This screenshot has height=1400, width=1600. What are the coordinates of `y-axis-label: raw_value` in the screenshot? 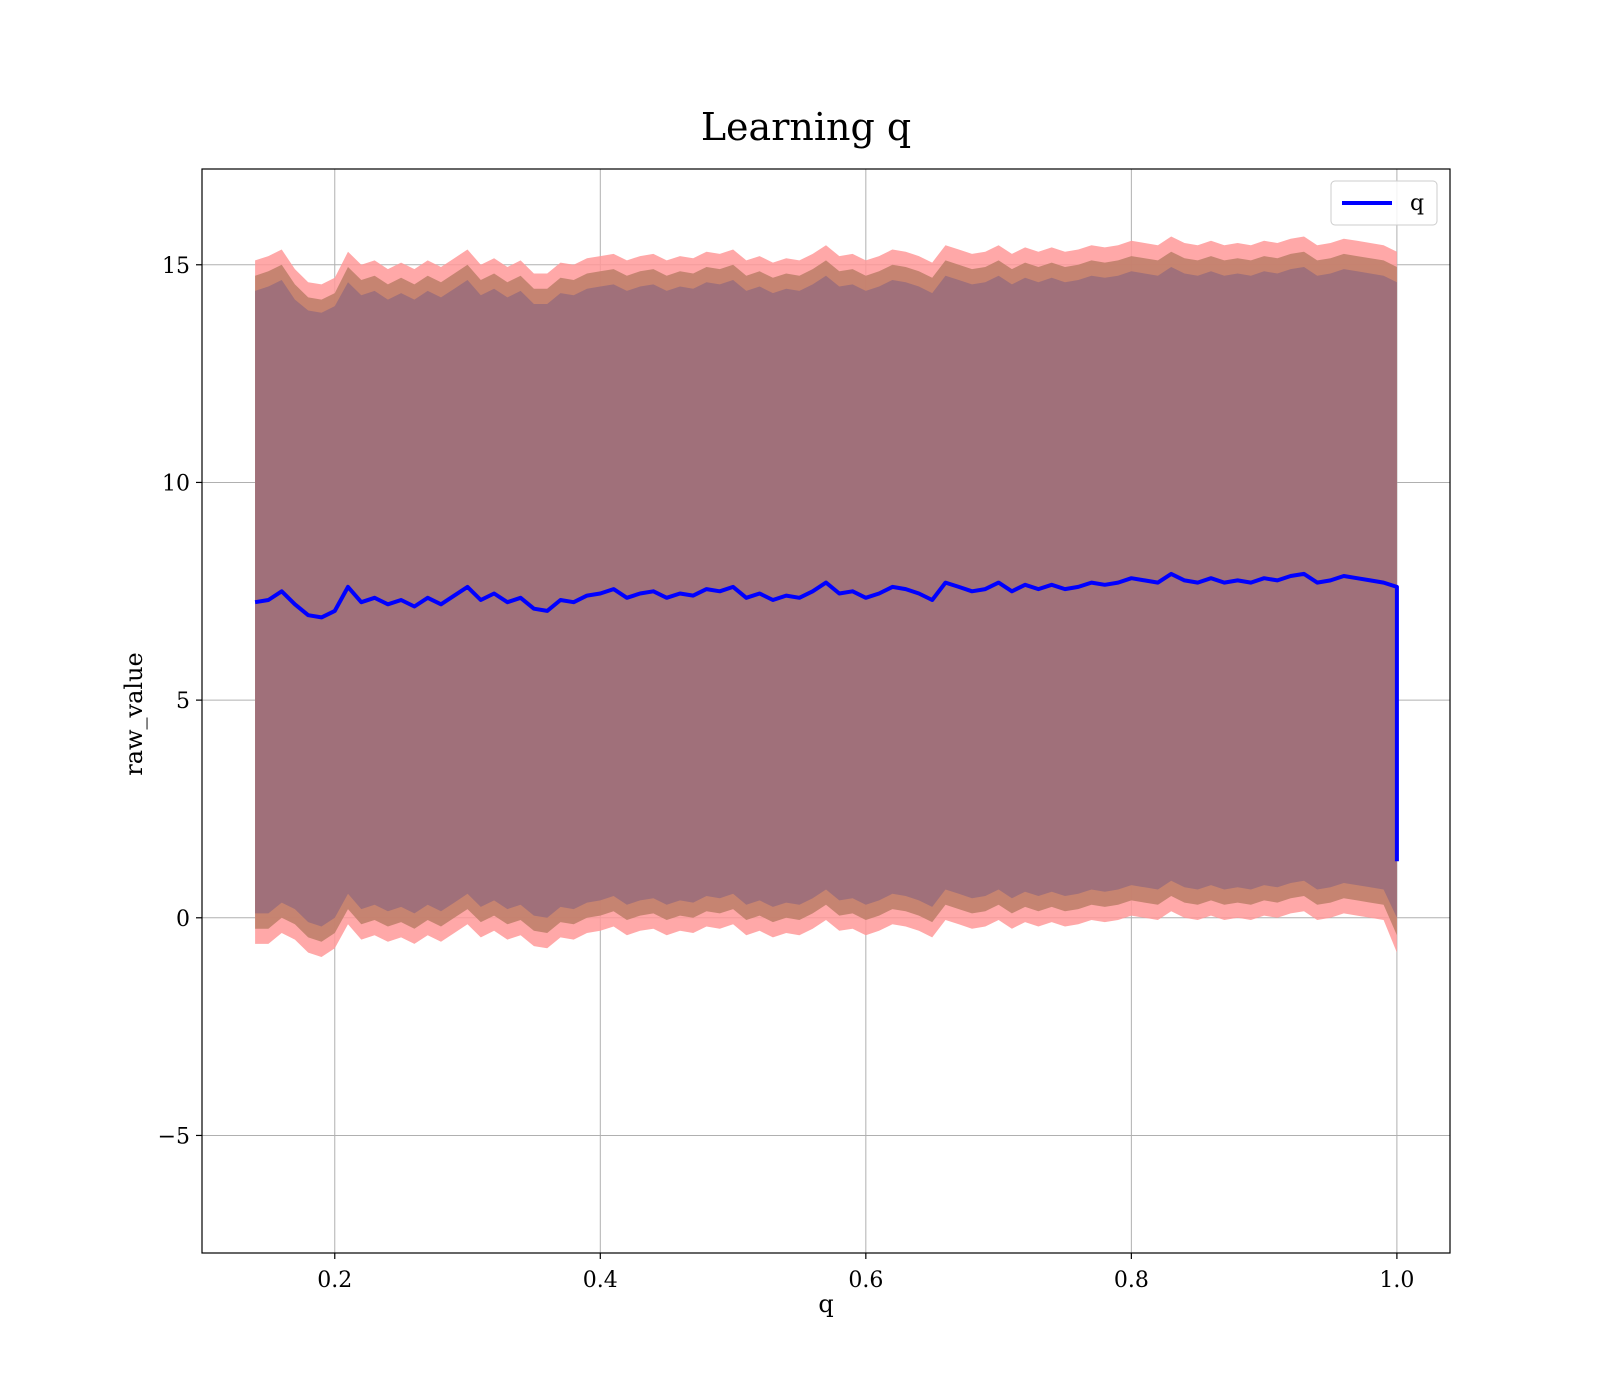 It's located at (134, 714).